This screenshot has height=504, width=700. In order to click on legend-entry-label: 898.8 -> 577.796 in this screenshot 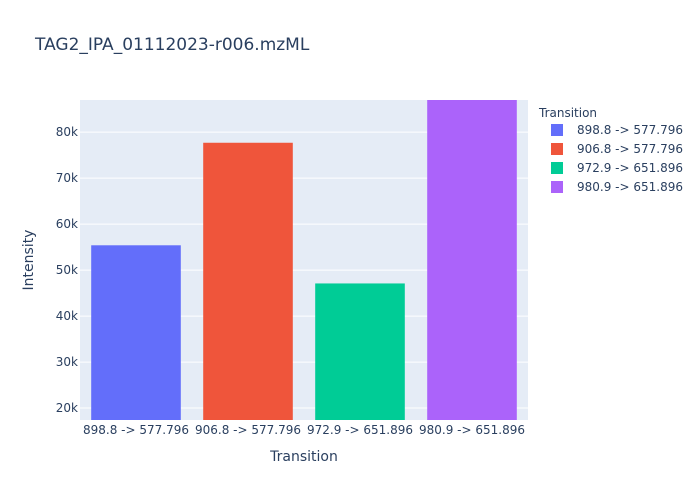, I will do `click(630, 130)`.